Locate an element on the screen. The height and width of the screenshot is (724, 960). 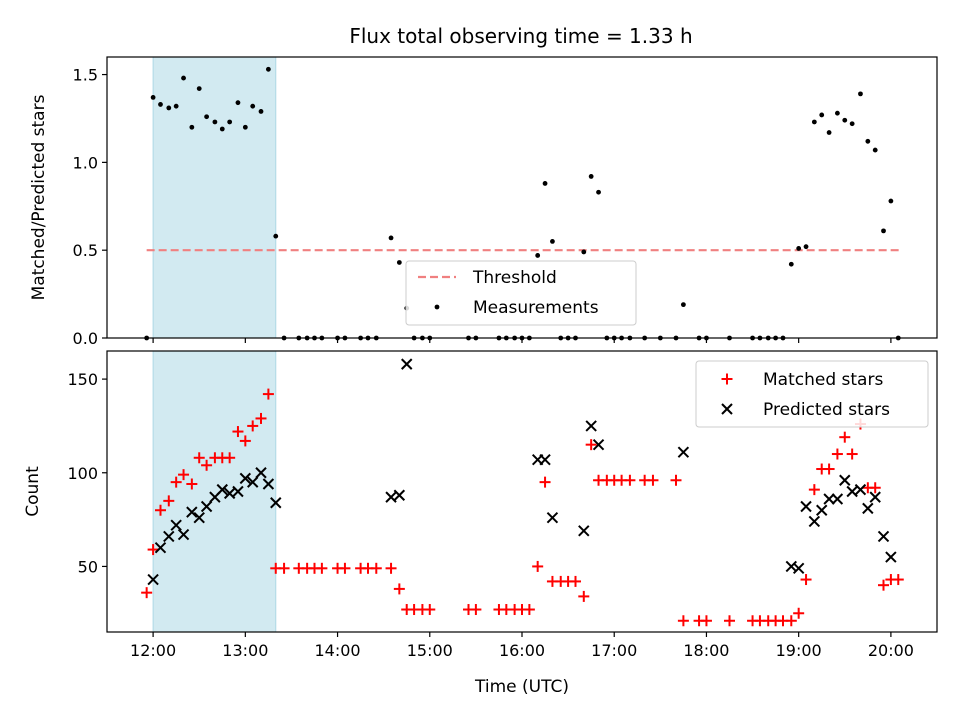
y-tick-label: 150 is located at coordinates (82, 379).